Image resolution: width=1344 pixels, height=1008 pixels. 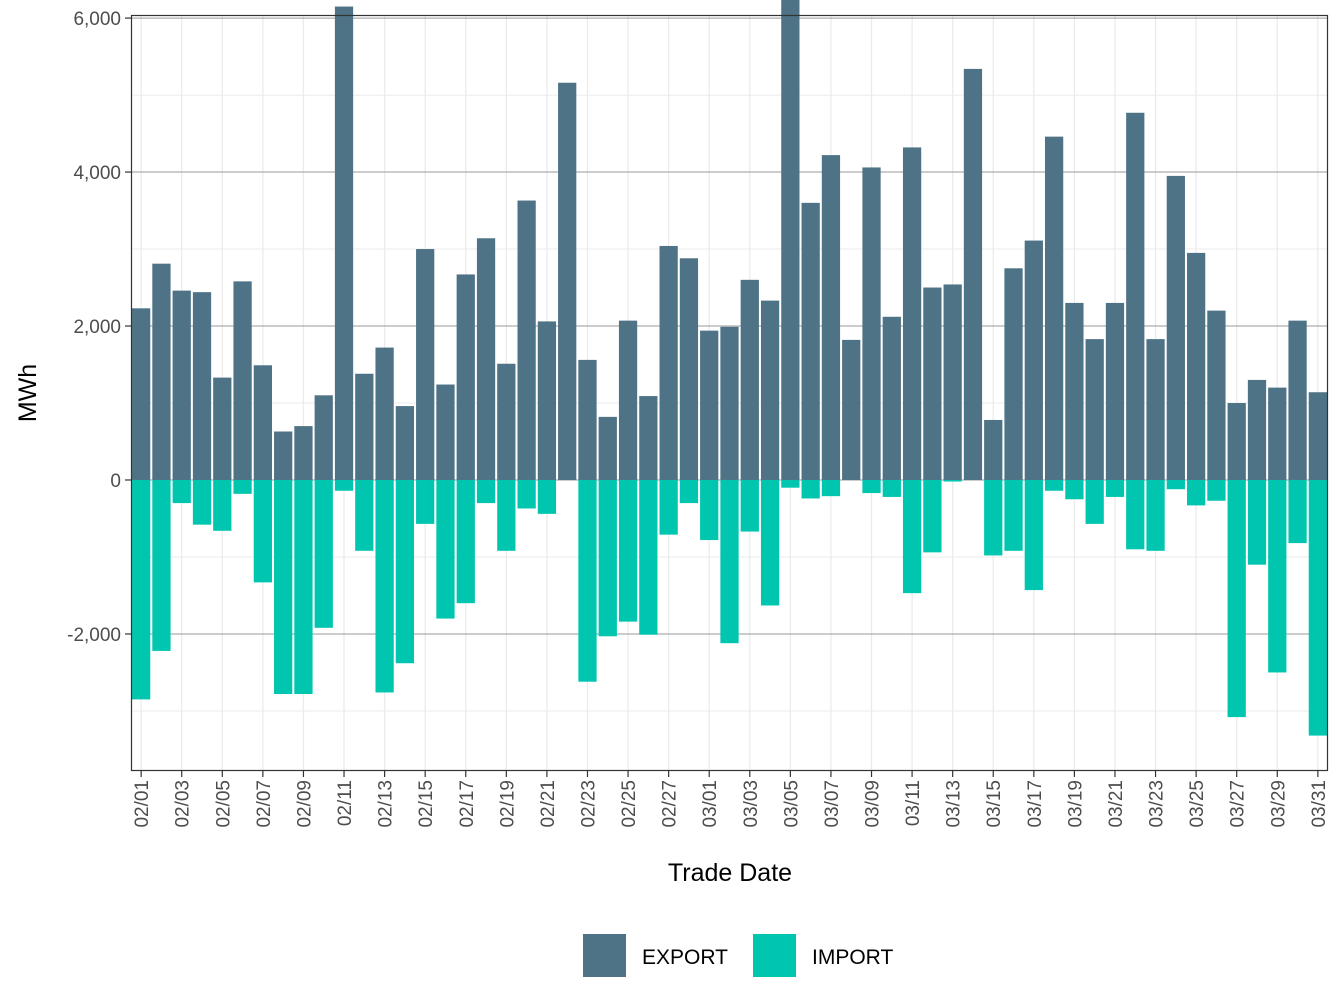 What do you see at coordinates (791, 804) in the screenshot?
I see `x-tick-label: 03/05` at bounding box center [791, 804].